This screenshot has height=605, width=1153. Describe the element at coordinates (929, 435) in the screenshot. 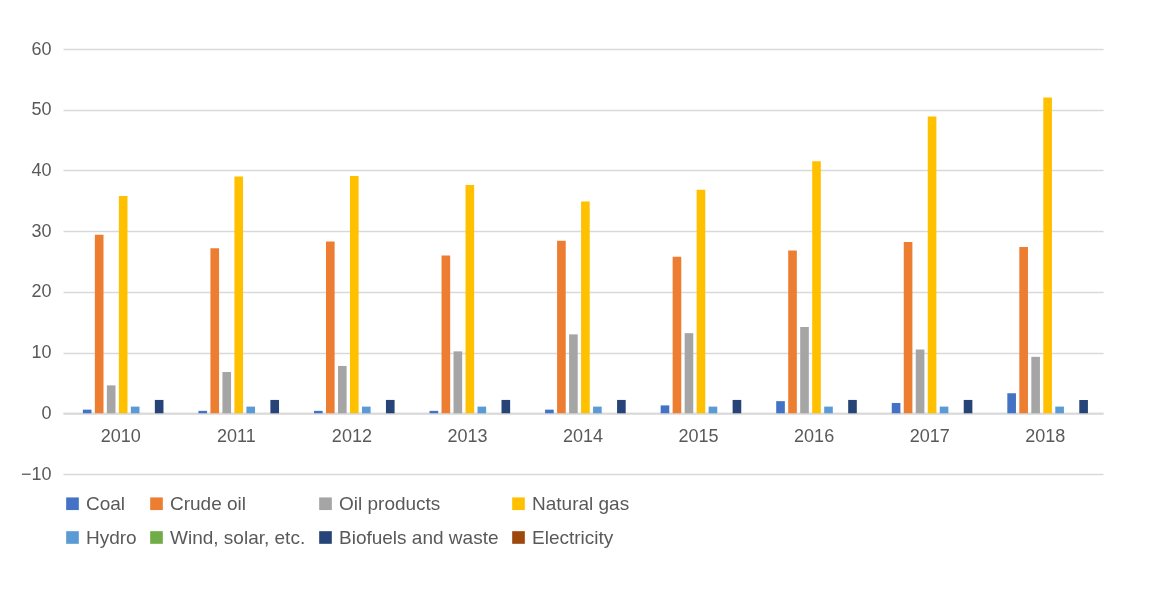

I see `x-tick-label: 2017` at that location.